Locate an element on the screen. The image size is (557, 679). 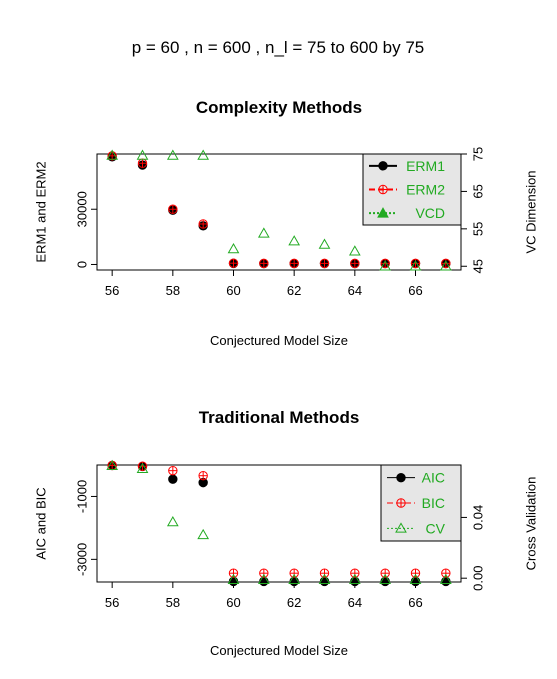
legend: ERM1 ERM2 VCD is located at coordinates (412, 189).